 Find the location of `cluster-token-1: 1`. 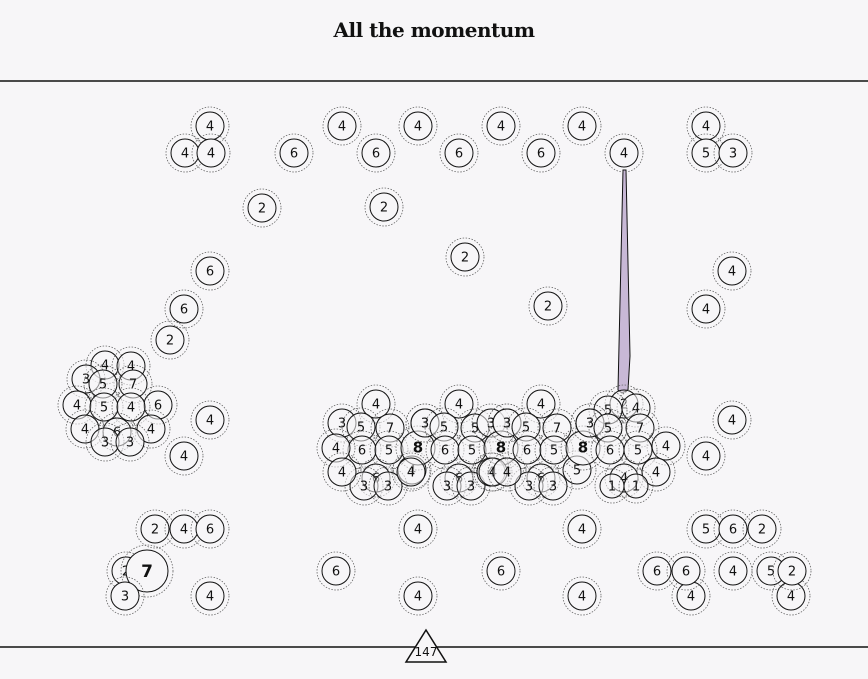

cluster-token-1: 1 is located at coordinates (636, 486).